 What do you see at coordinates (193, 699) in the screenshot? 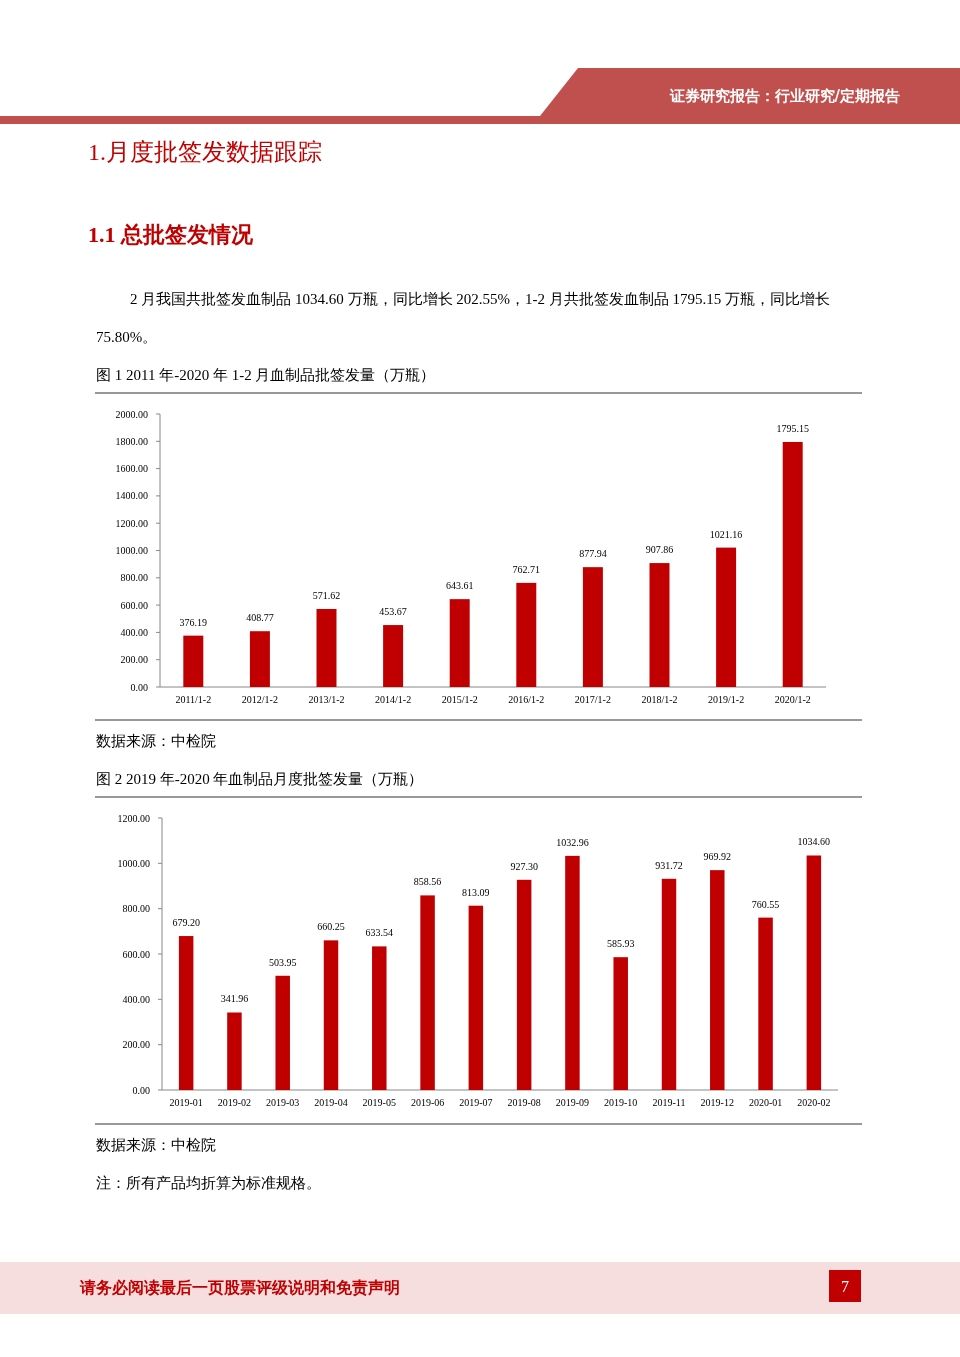
I see `x-tick-label: 2011/1-2` at bounding box center [193, 699].